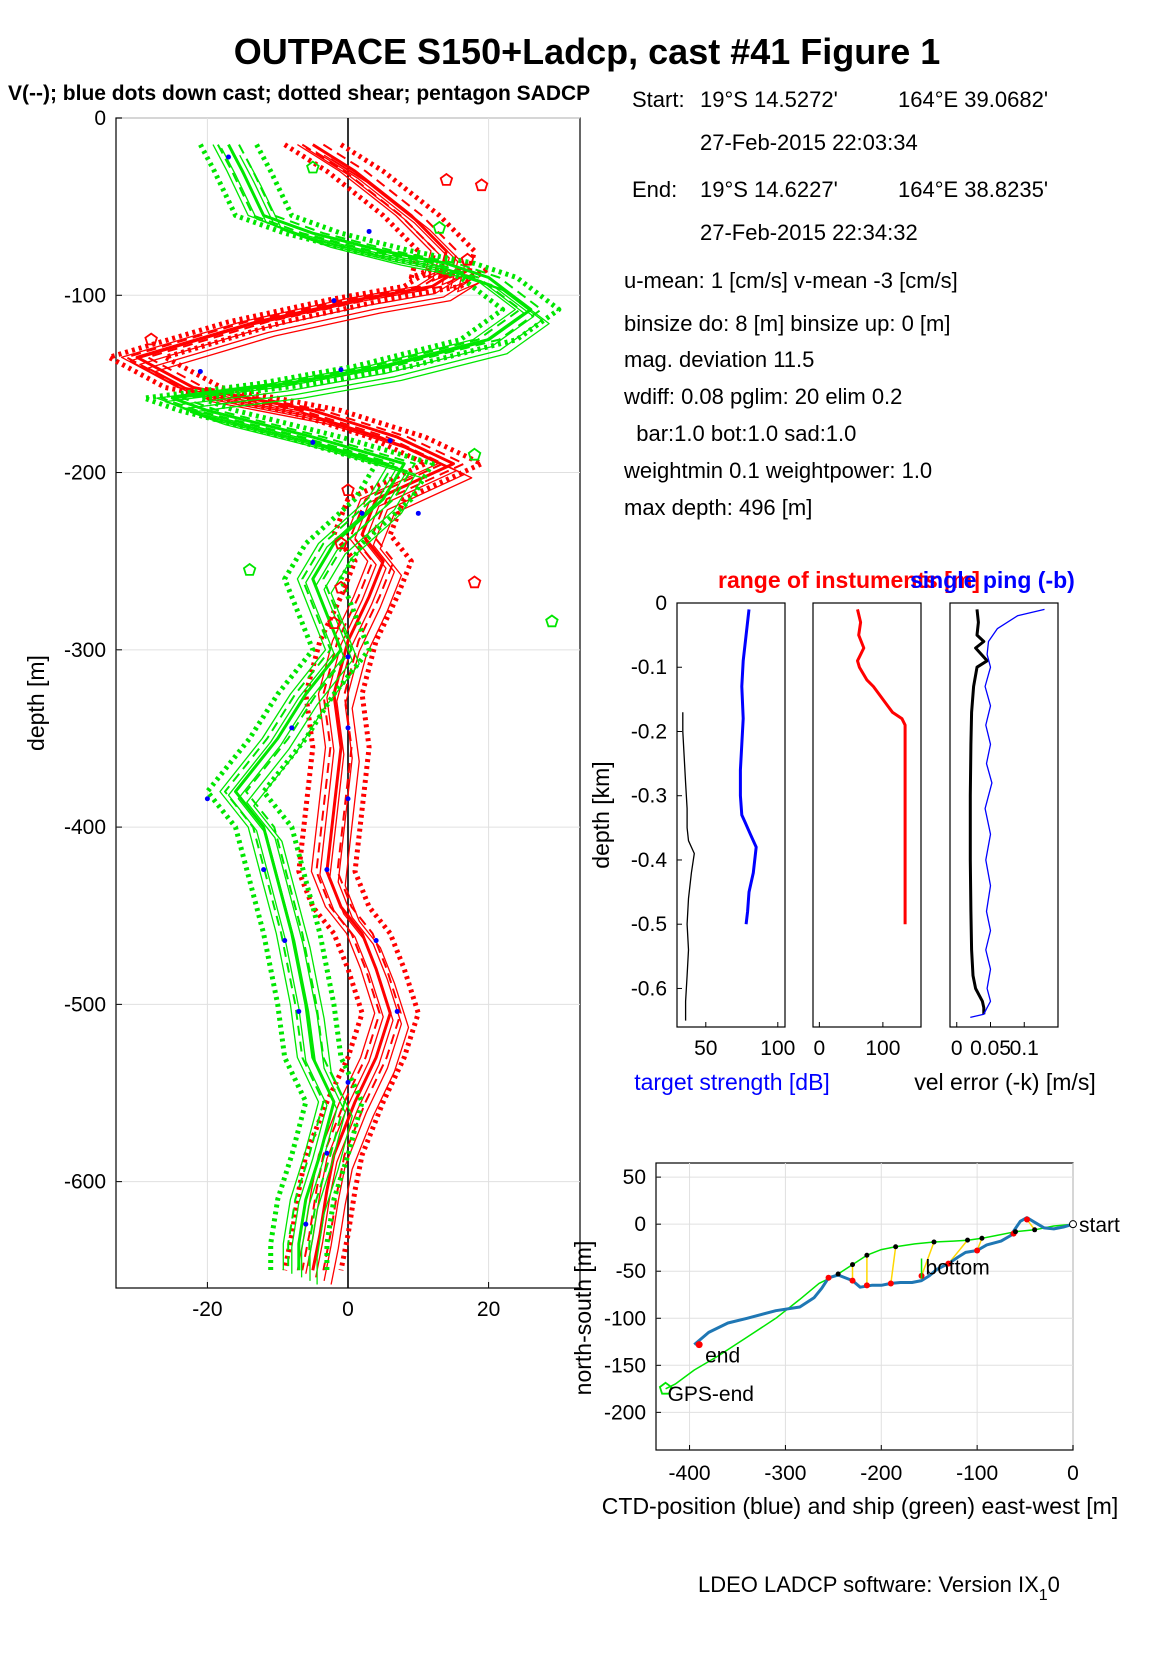 This screenshot has height=1679, width=1165. Describe the element at coordinates (649, 796) in the screenshot. I see `y-tick-label: -0.3` at that location.